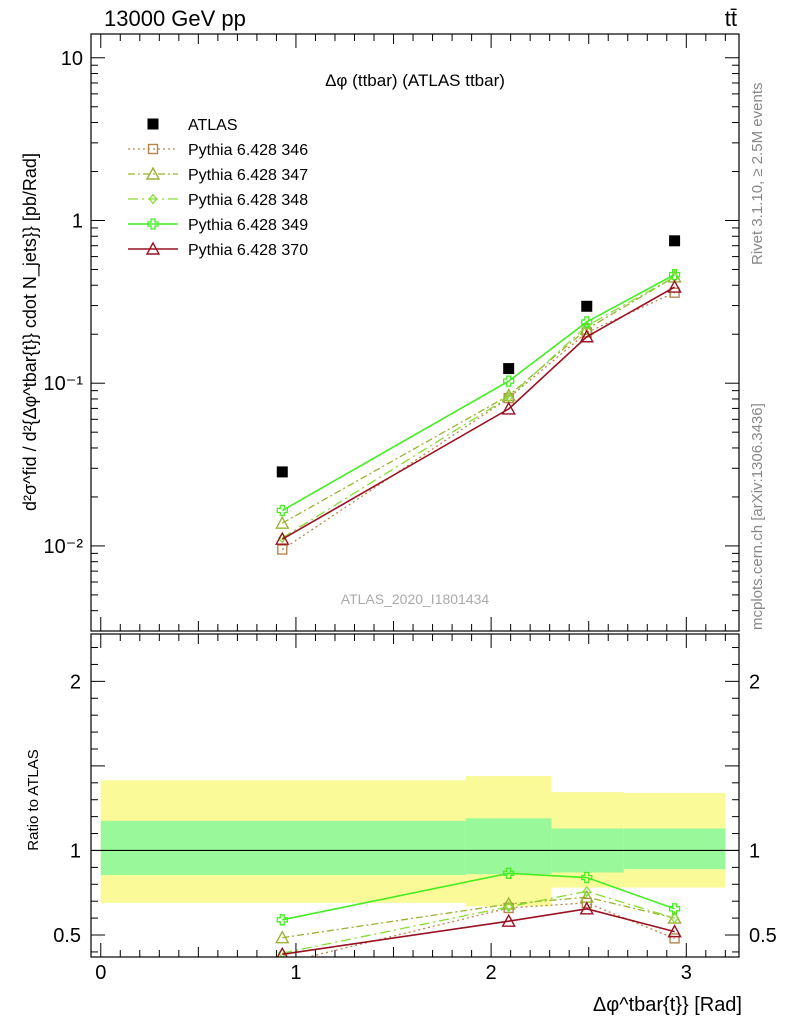 Image resolution: width=786 pixels, height=1024 pixels. Describe the element at coordinates (248, 175) in the screenshot. I see `legend-label: Pythia 6.428 347` at that location.